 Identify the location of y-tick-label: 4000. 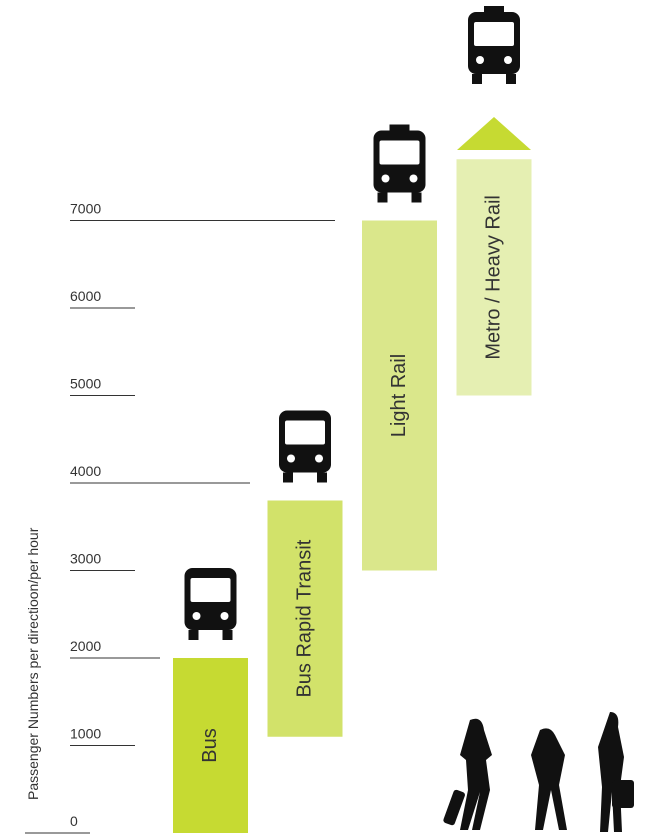
(85, 471).